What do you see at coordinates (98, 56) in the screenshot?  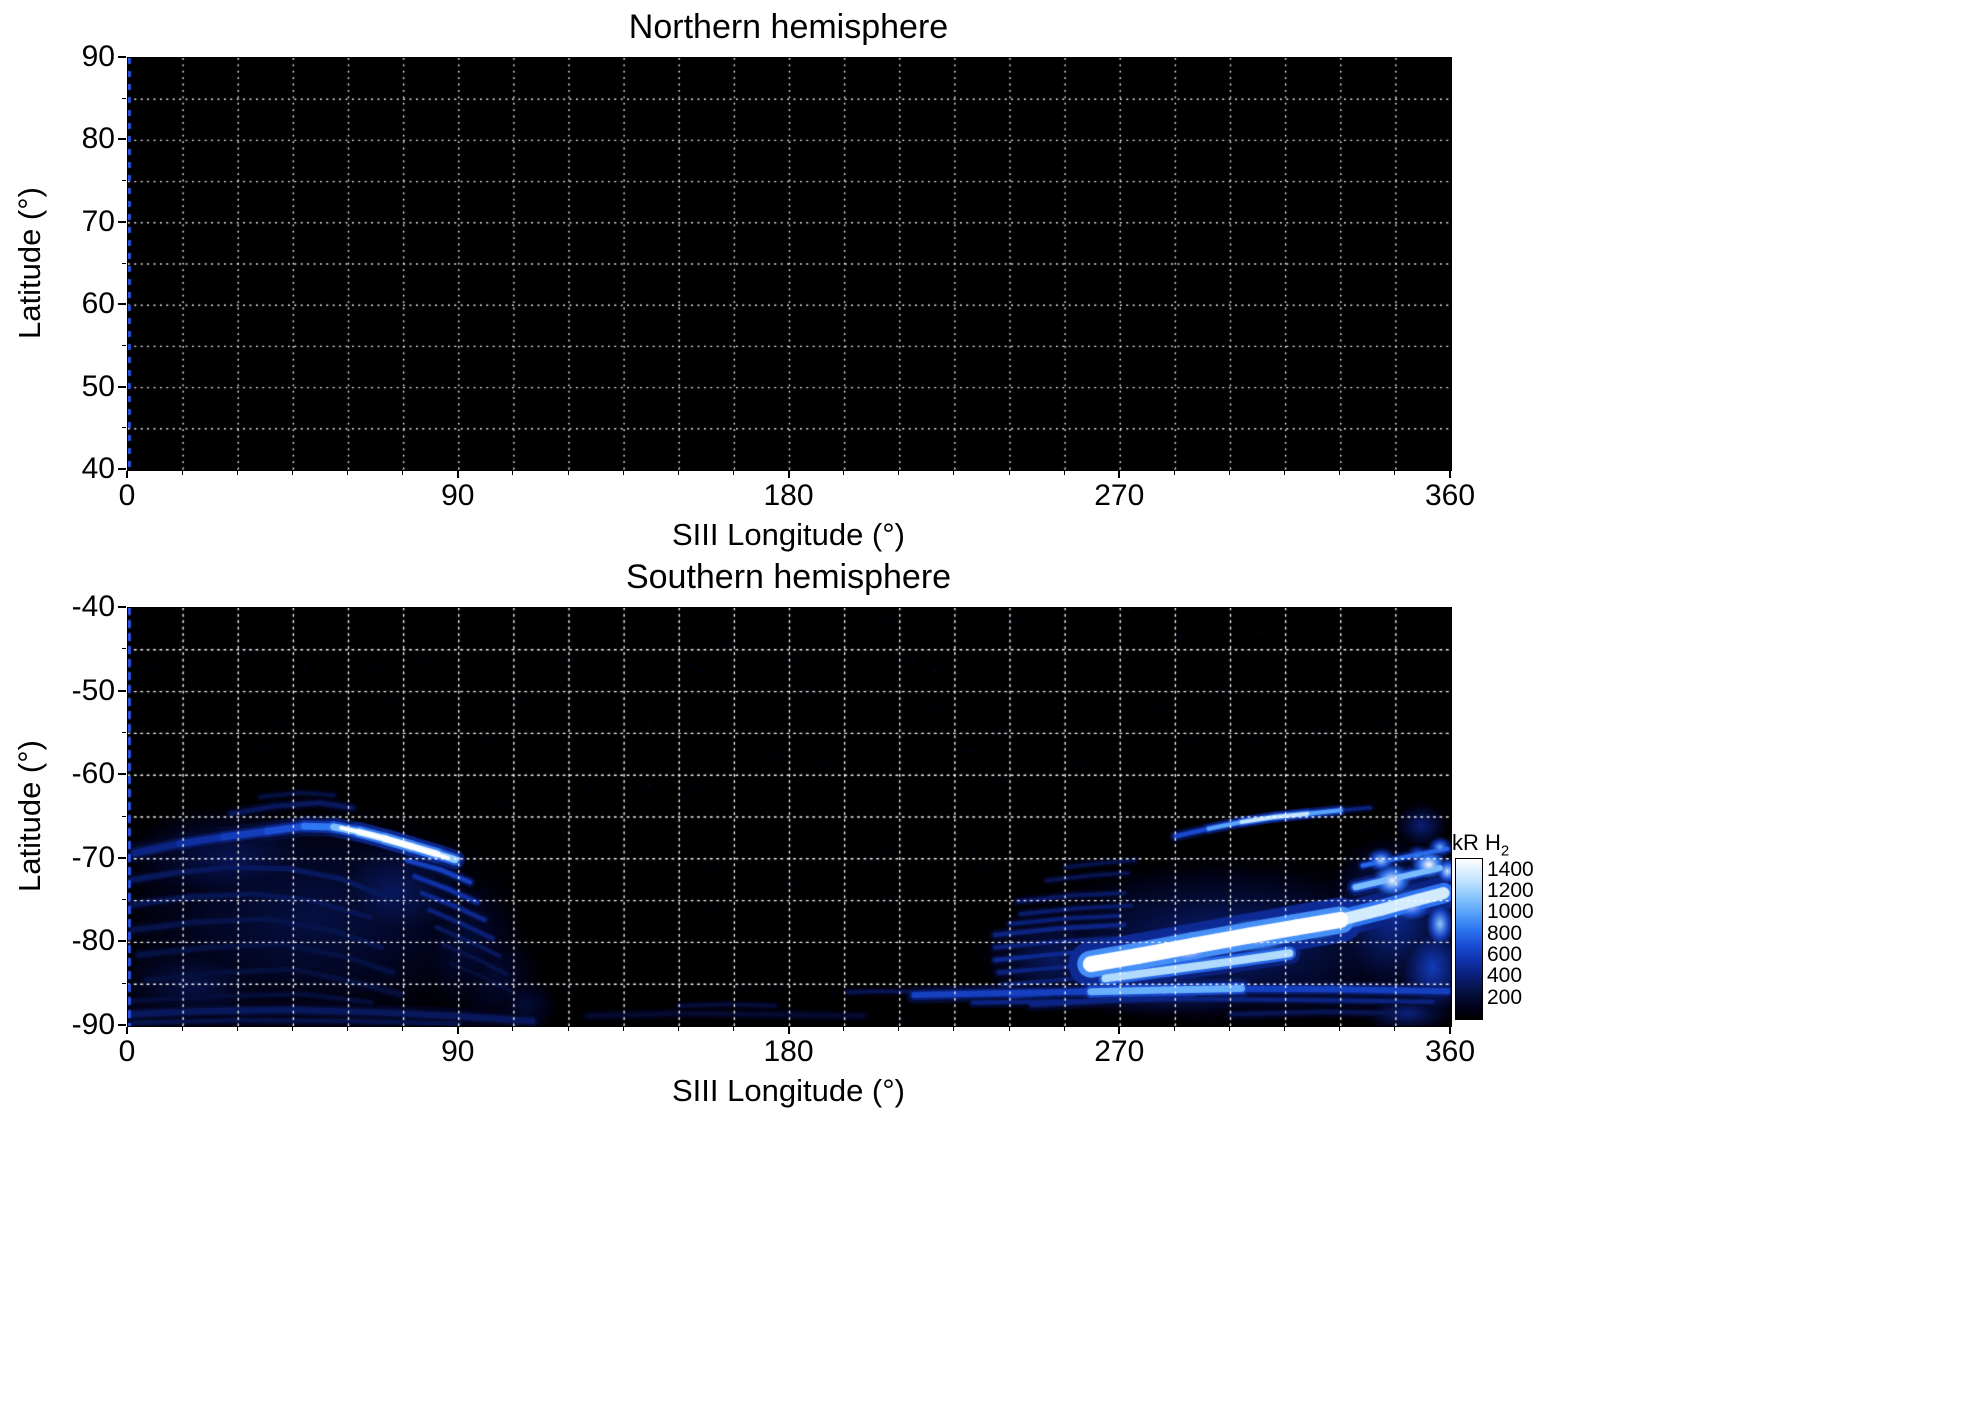 I see `y-tick-label: 90` at bounding box center [98, 56].